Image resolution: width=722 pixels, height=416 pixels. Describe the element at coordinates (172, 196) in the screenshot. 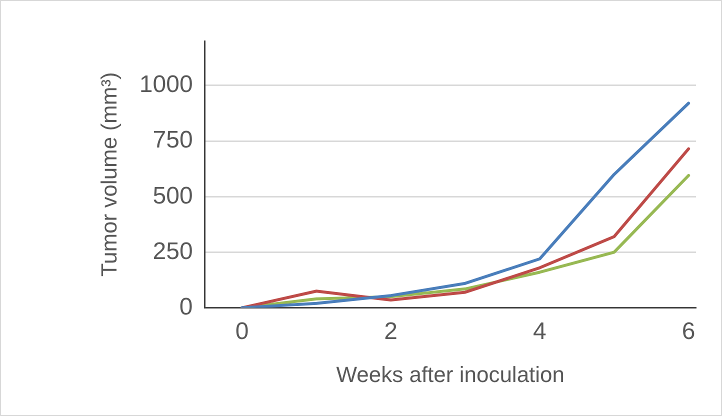

I see `y-tick-label: 500` at that location.